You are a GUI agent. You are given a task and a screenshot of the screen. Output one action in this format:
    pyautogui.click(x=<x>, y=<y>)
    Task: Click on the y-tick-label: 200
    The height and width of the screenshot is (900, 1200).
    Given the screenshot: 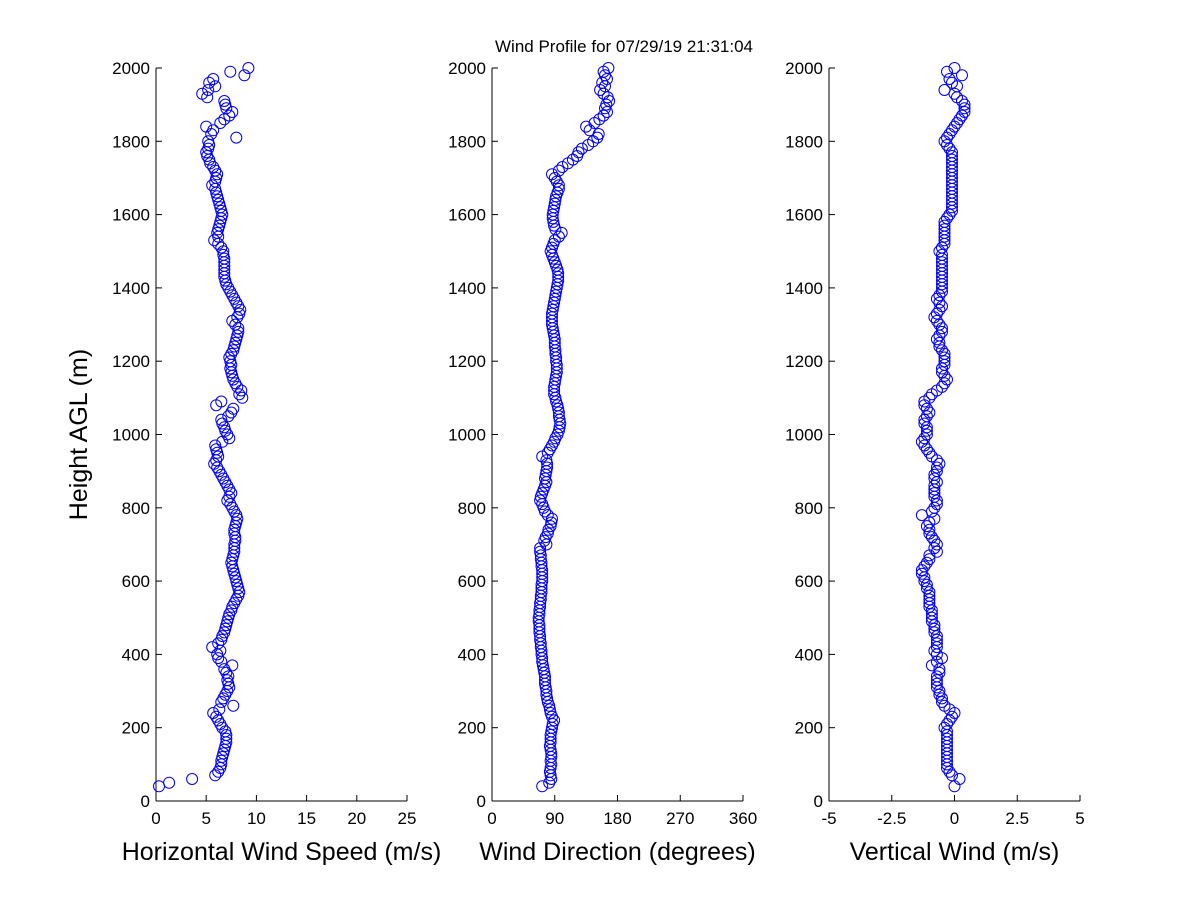 What is the action you would take?
    pyautogui.click(x=472, y=728)
    